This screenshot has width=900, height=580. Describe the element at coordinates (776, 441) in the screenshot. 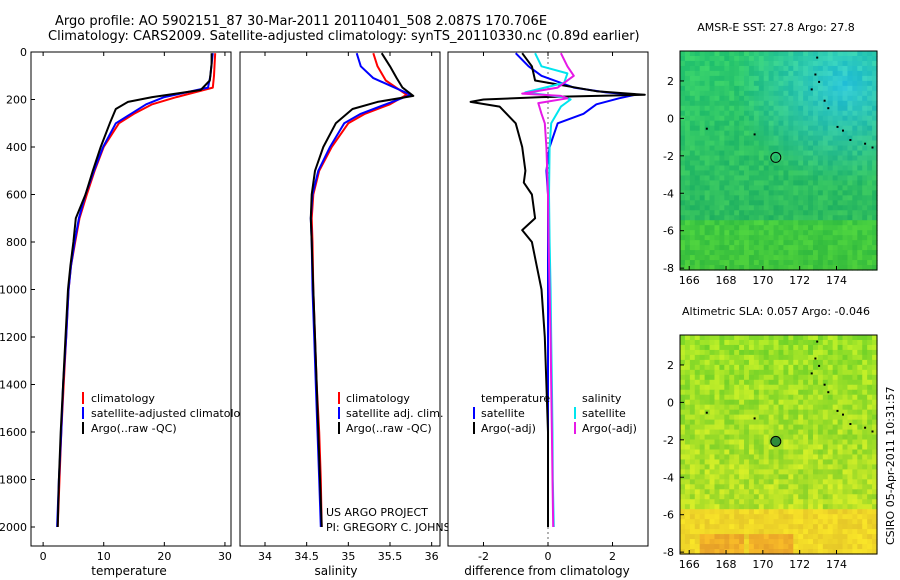

I see `sla-argo-position-marker` at that location.